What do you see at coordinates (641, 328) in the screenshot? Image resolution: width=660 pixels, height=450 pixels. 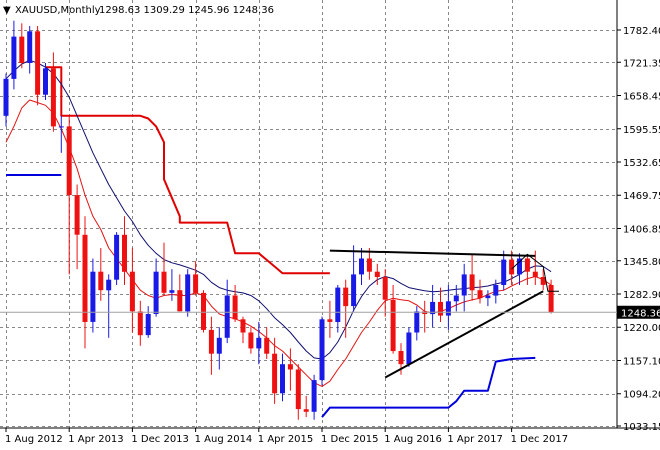 I see `price-tick-label: 1220.00` at bounding box center [641, 328].